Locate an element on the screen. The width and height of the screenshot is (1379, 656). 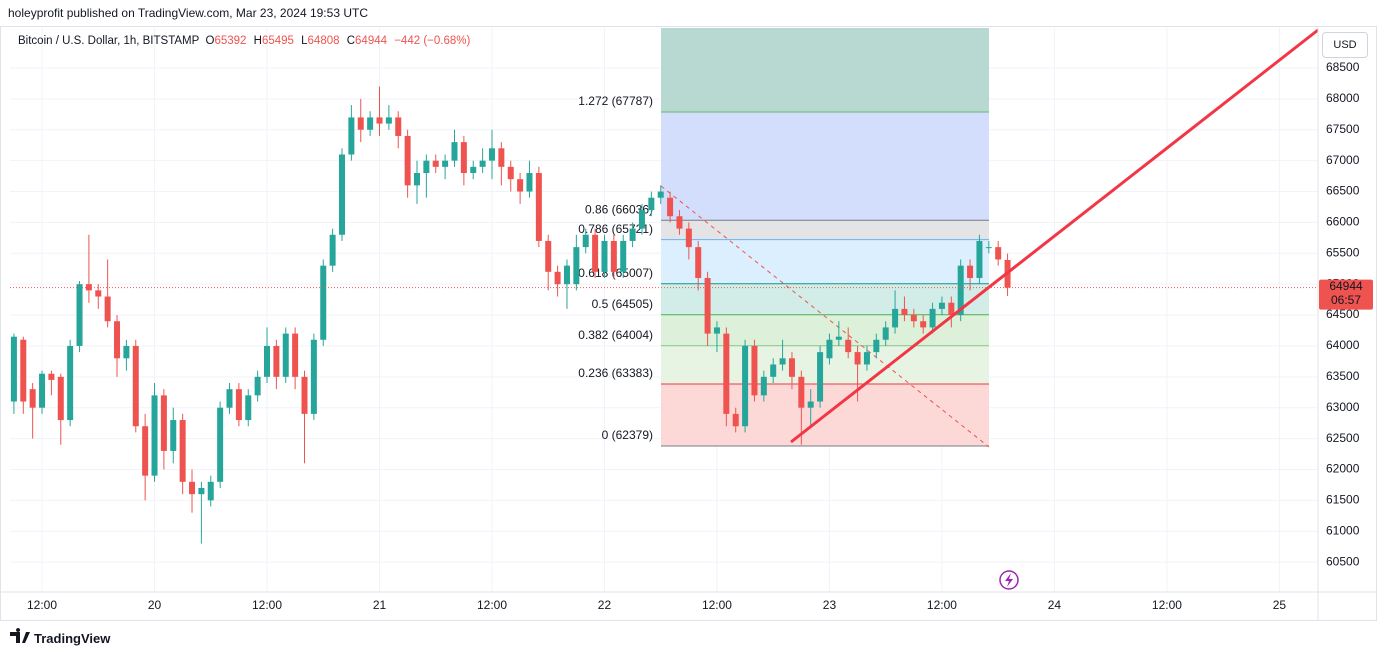
symbol: Bitcoin / U.S. Dollar, 1h, BITSTAMP is located at coordinates (109, 41).